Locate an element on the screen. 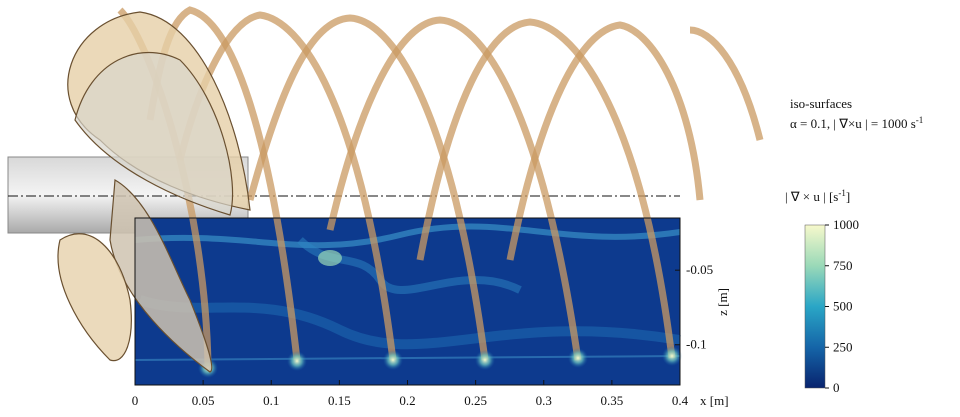 This screenshot has height=417, width=960. colorbar-tick-label: 0 is located at coordinates (836, 387).